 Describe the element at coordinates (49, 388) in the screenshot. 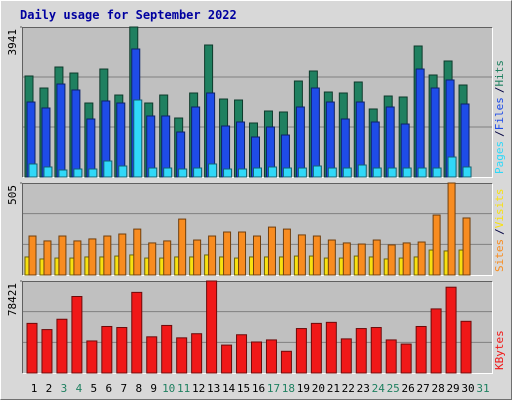

I see `x-tick-label: 2` at that location.